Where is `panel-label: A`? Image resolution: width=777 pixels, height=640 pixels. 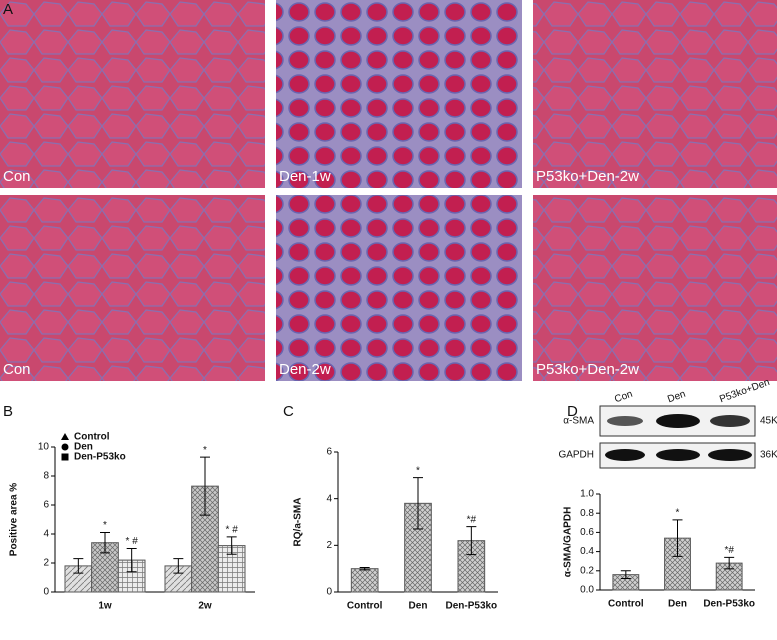
panel-label: A is located at coordinates (8, 9).